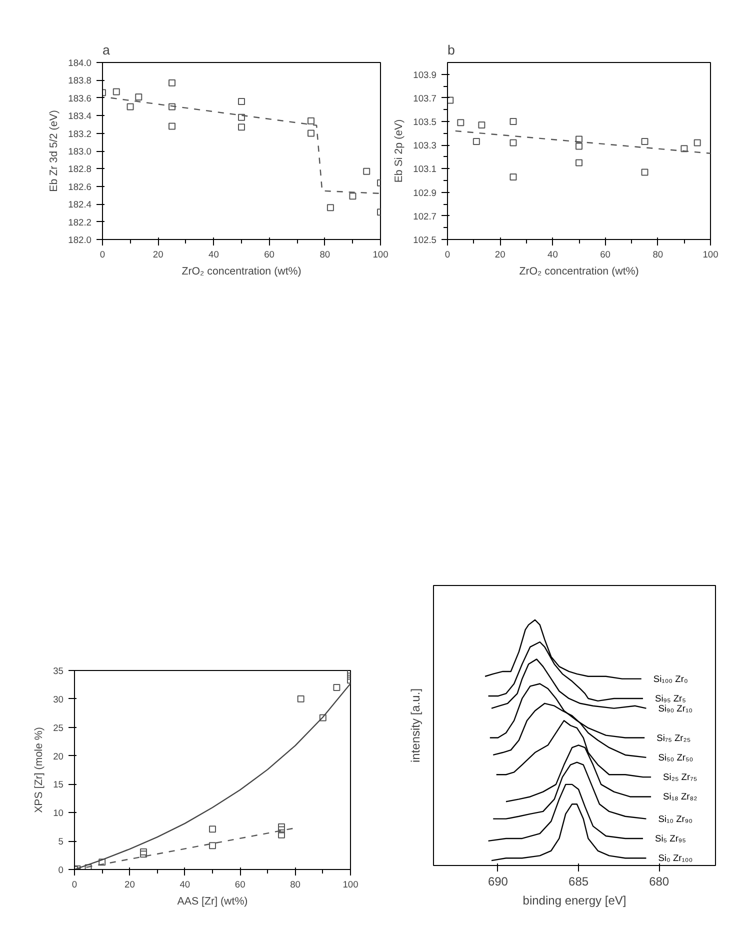 This screenshot has width=729, height=931. I want to click on y-tick-label: 182.6, so click(80, 187).